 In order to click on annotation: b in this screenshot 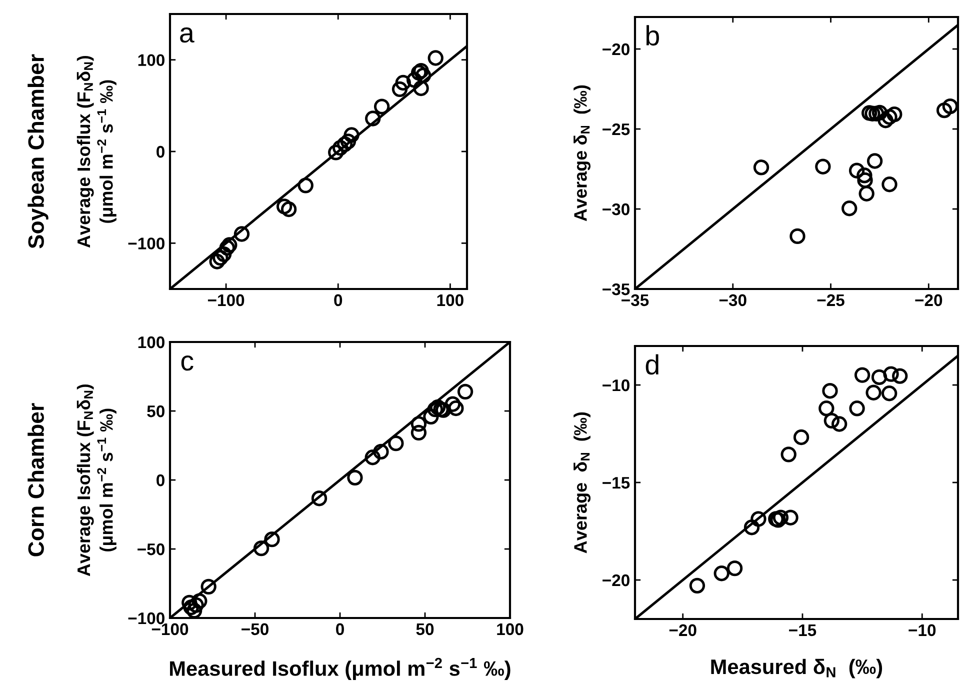, I will do `click(652, 35)`.